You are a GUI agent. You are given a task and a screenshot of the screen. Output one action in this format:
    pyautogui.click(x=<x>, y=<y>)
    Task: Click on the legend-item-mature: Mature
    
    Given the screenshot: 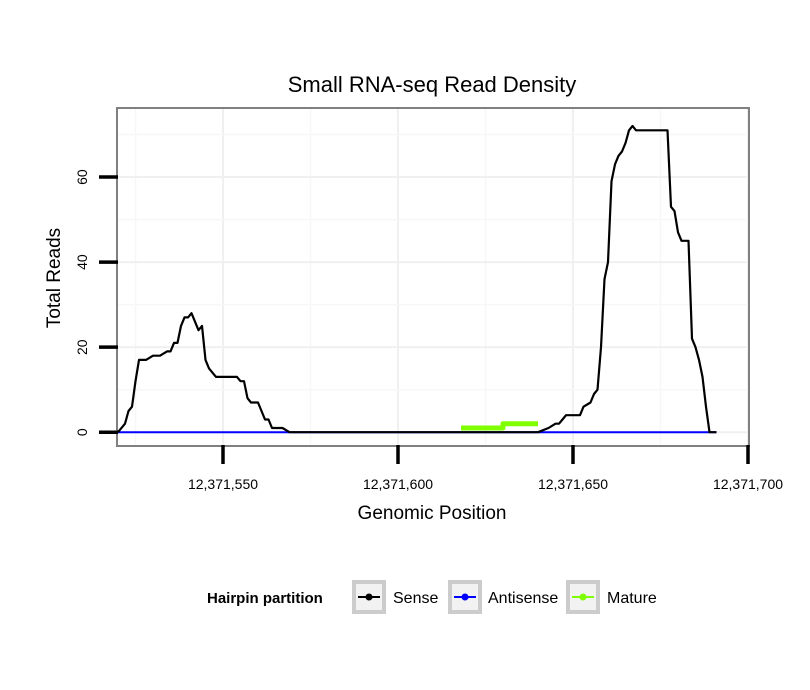 What is the action you would take?
    pyautogui.click(x=611, y=597)
    